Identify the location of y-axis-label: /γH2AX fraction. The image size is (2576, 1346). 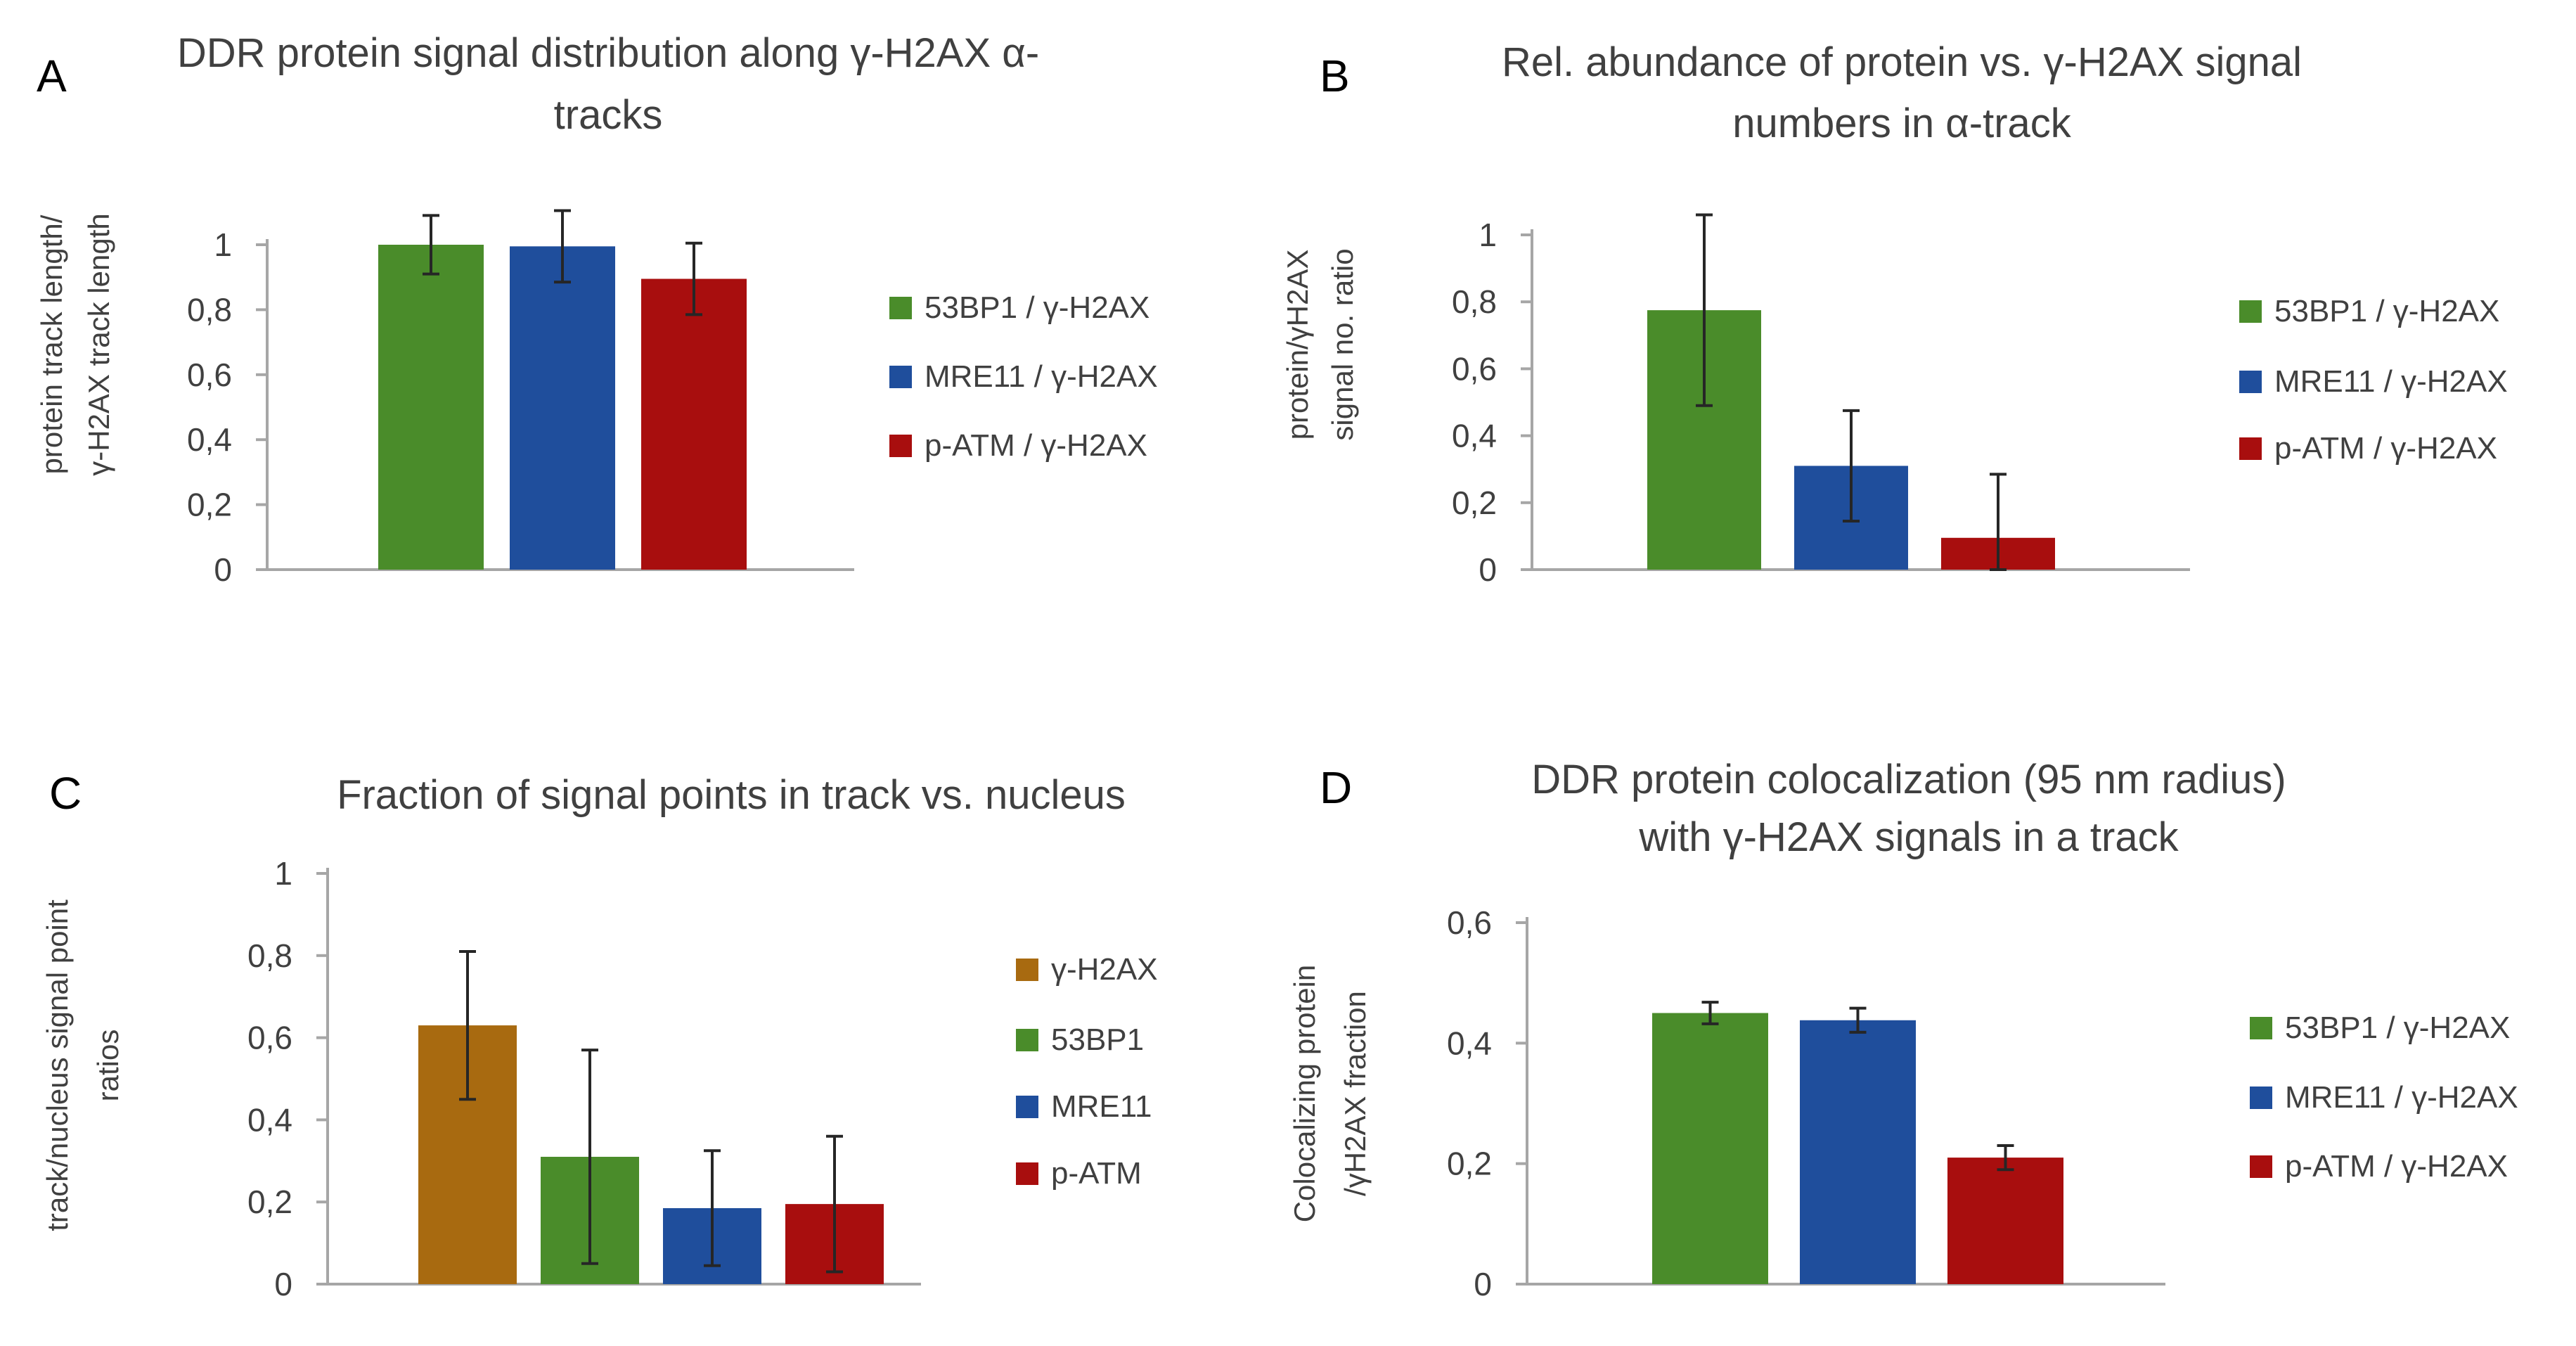
(1355, 1093).